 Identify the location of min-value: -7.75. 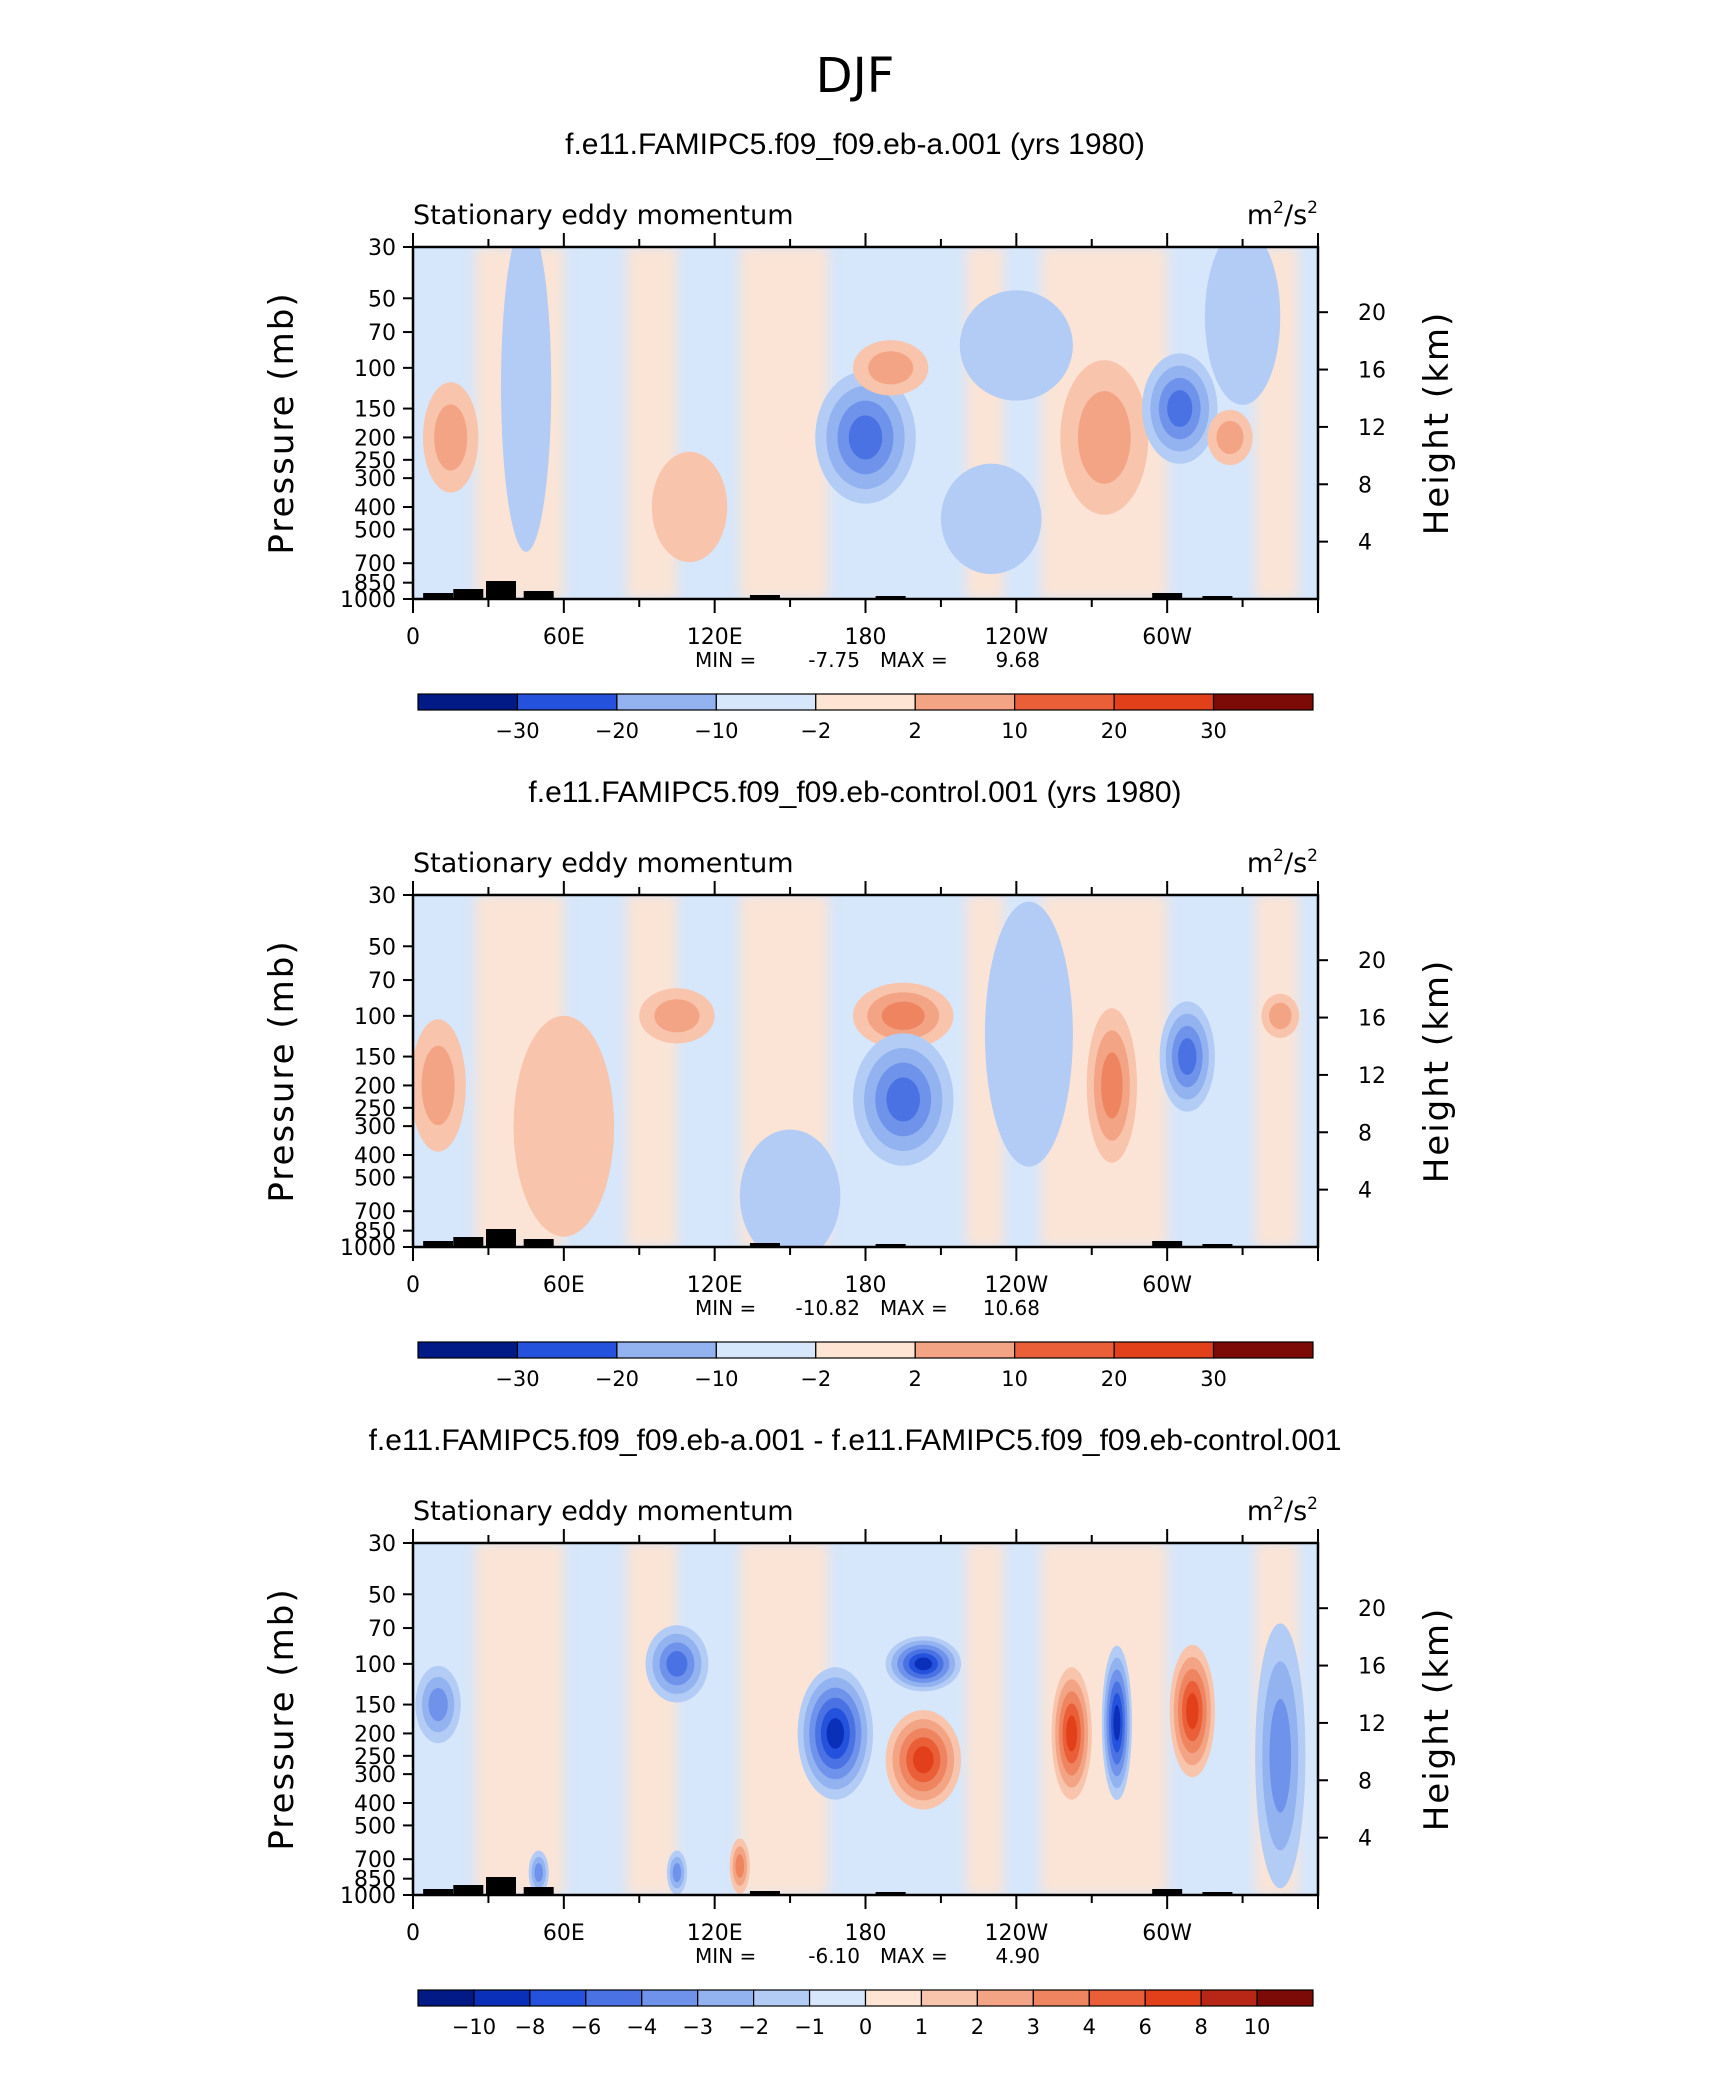
(834, 660).